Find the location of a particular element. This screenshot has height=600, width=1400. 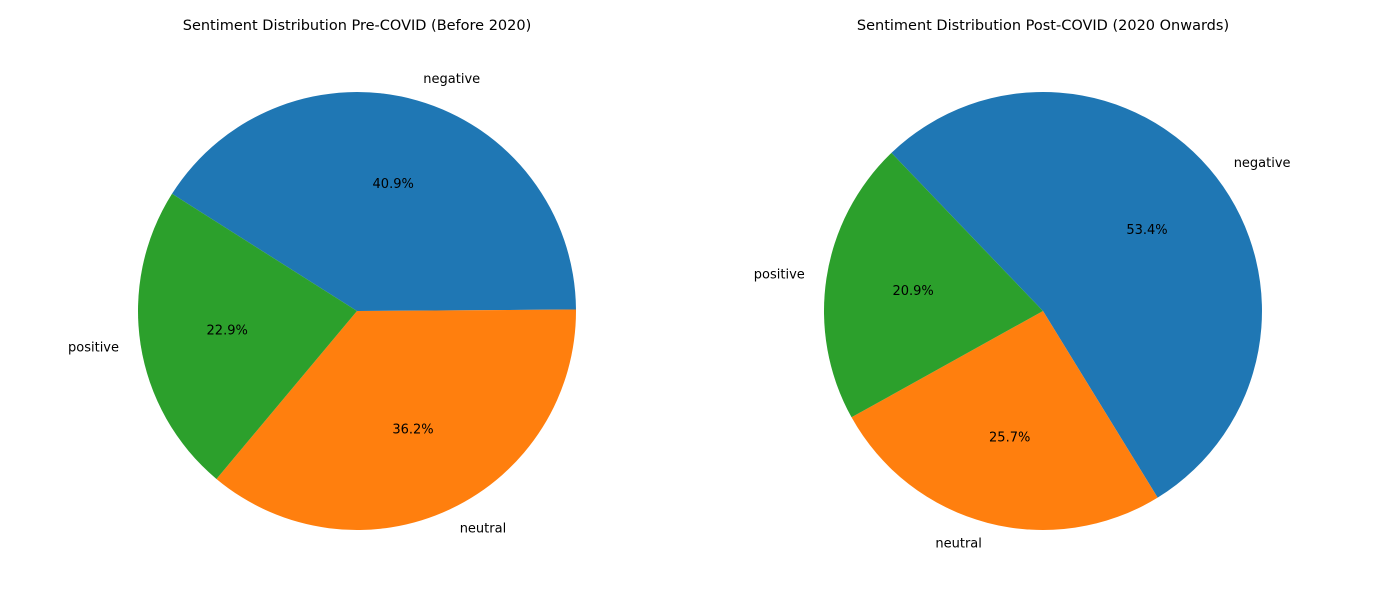

slice-percent-neutral: 36.2% is located at coordinates (412, 429).